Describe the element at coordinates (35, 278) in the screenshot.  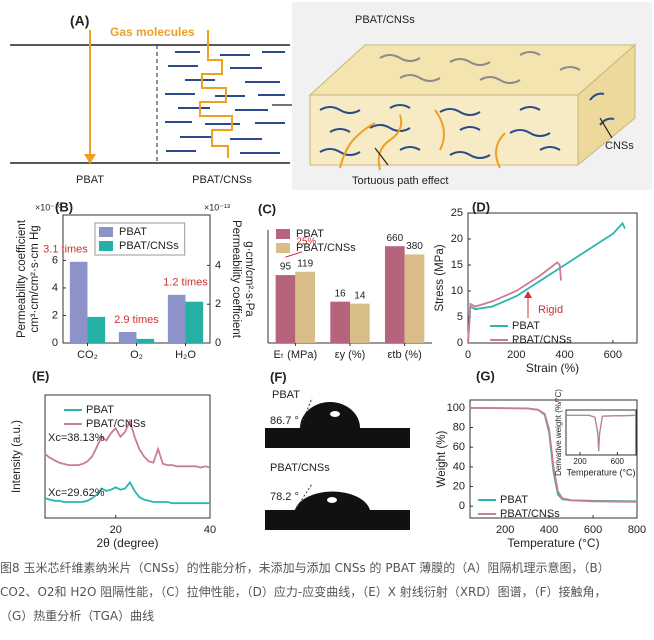
I see `y-axis-title: cm³·cm/cm²·s·cm Hg` at that location.